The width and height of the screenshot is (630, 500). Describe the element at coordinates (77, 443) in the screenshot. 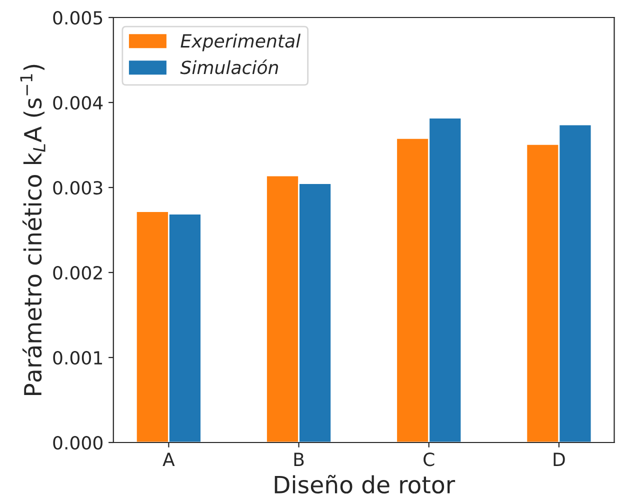

I see `y-tick-label: 0.000` at that location.